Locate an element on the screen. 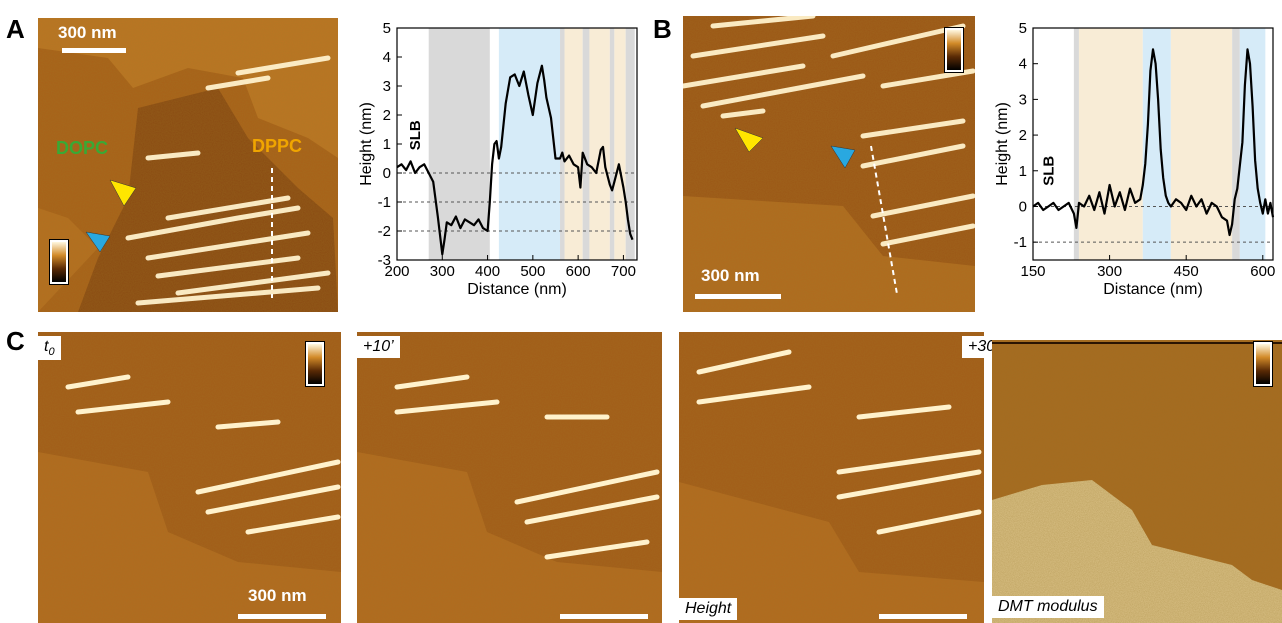 Image resolution: width=1282 pixels, height=623 pixels. afm-image-a: 300 nm DOPC DPPC is located at coordinates (188, 165).